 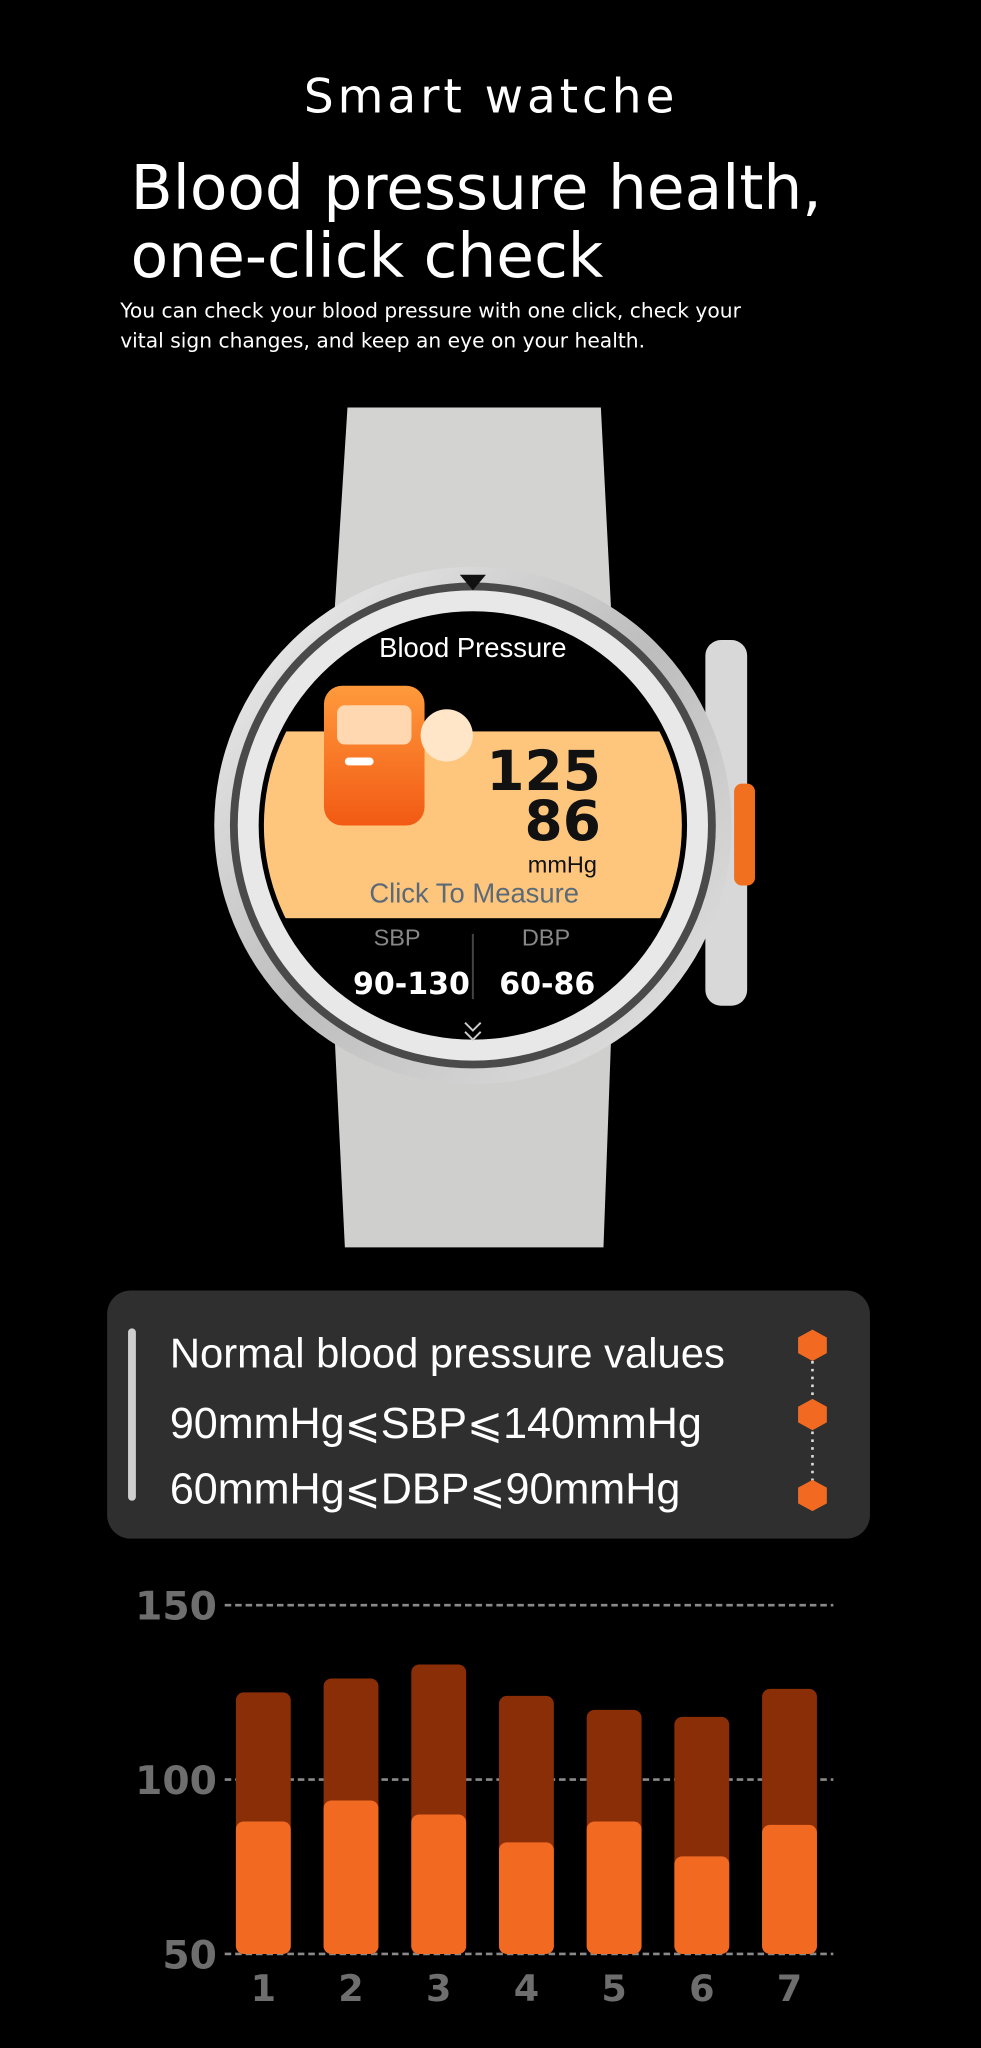 I want to click on measure-action: Click To Measure, so click(x=474, y=893).